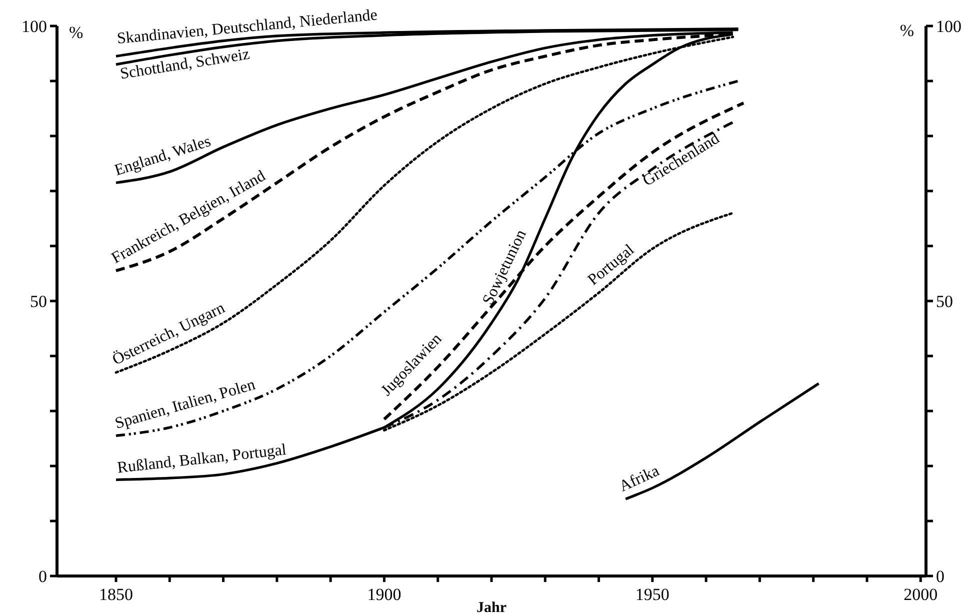  Describe the element at coordinates (491, 607) in the screenshot. I see `x-axis-title: Jahr` at that location.